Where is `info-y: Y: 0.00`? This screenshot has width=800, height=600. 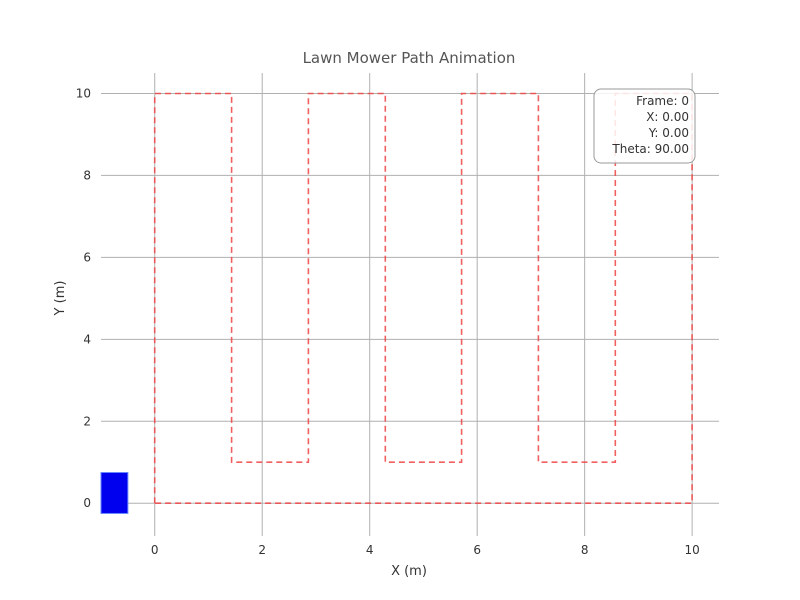 info-y: Y: 0.00 is located at coordinates (668, 133).